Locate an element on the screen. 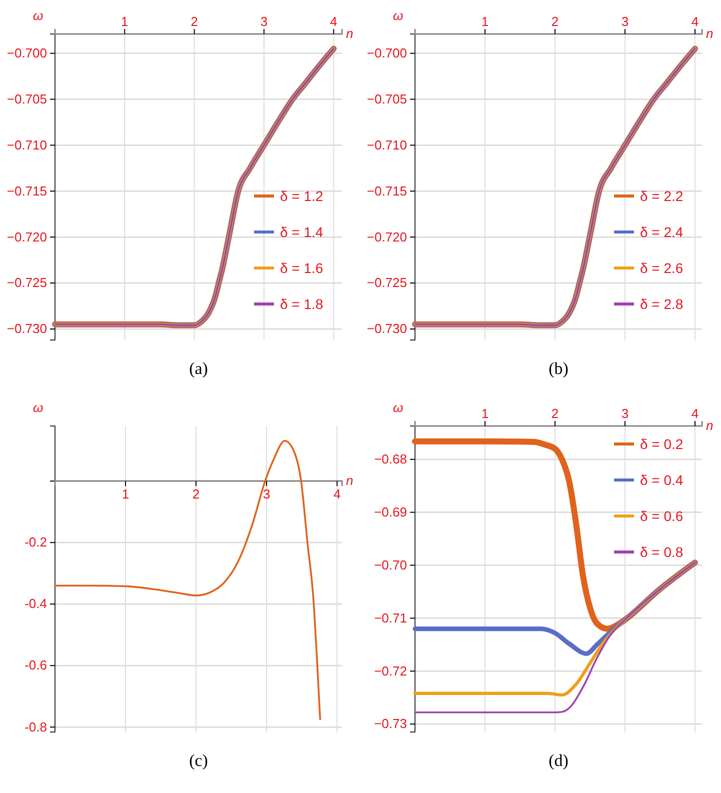 The image size is (721, 793). y-tick-label: −0.68 is located at coordinates (390, 459).